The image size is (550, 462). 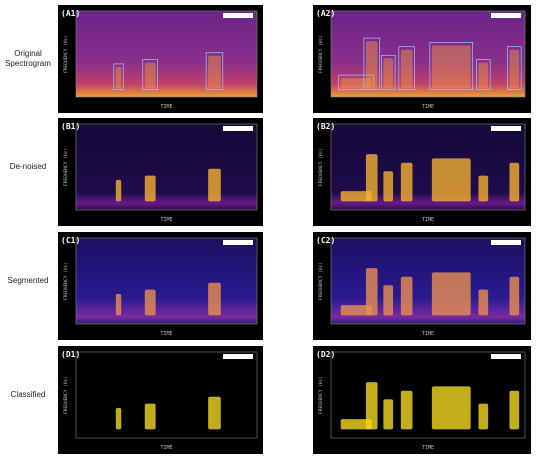 What do you see at coordinates (325, 13) in the screenshot?
I see `panel-label: (A2)` at bounding box center [325, 13].